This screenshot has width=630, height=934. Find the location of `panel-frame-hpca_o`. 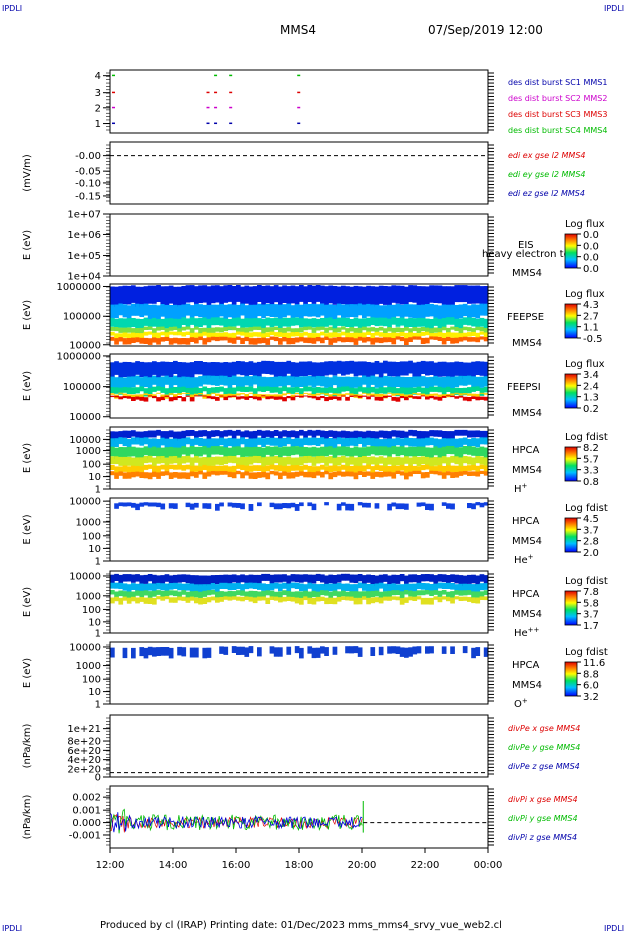

panel-frame-hpca_o is located at coordinates (299, 673).